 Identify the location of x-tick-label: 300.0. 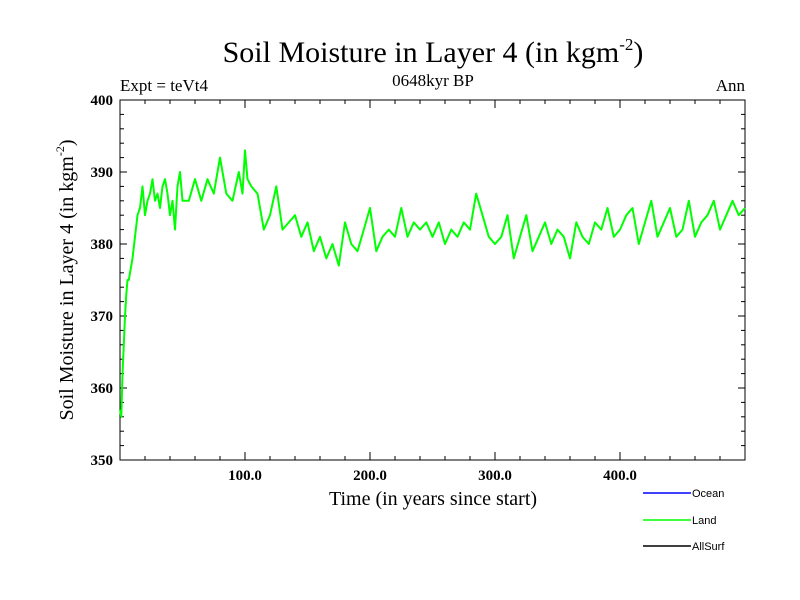
(495, 476).